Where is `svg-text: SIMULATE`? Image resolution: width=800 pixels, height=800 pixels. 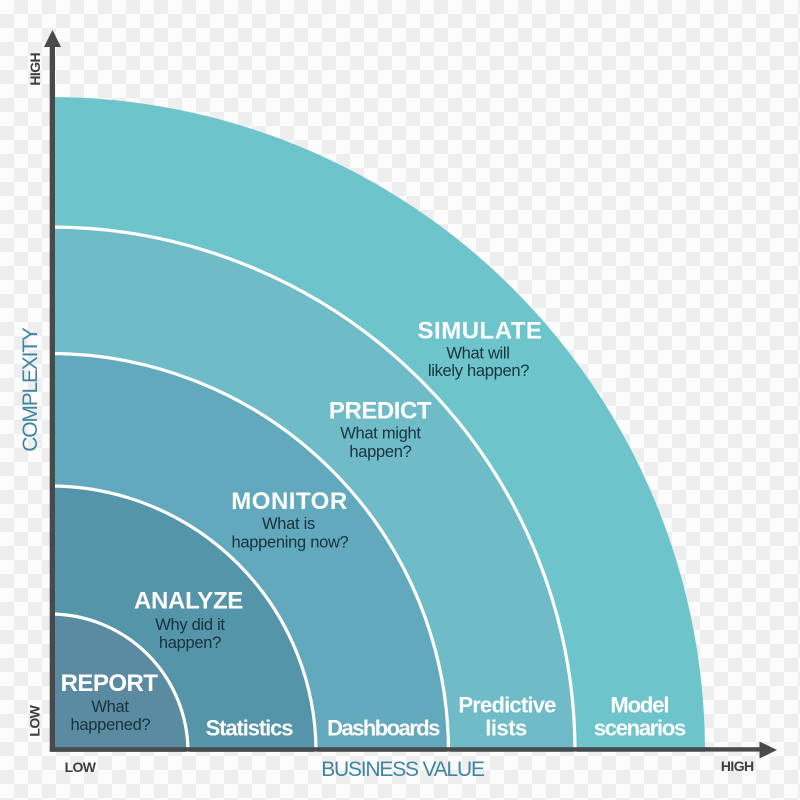 svg-text: SIMULATE is located at coordinates (480, 331).